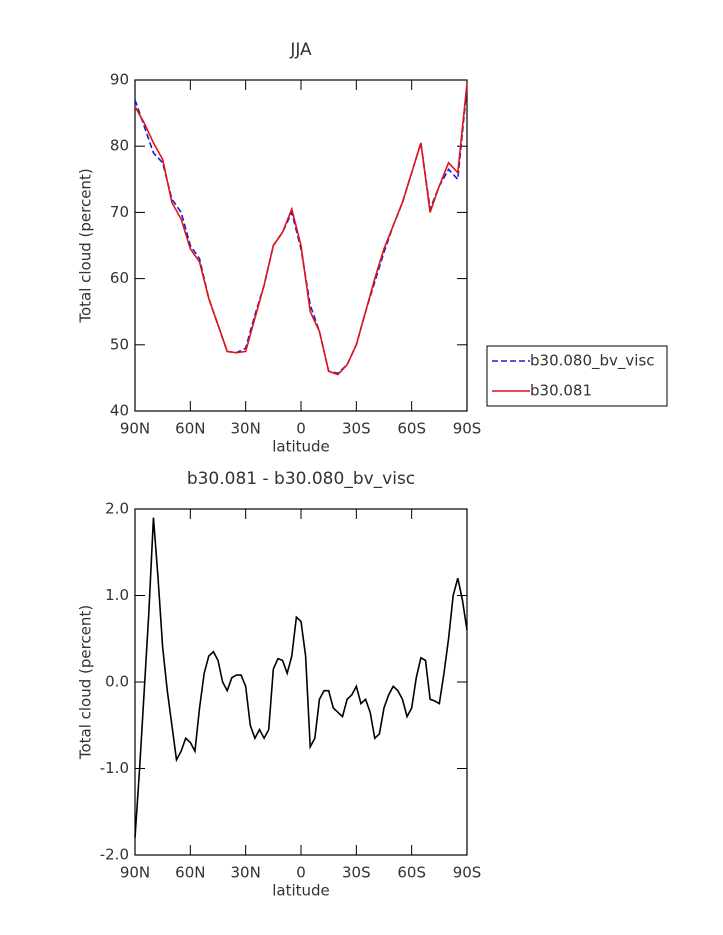  Describe the element at coordinates (577, 376) in the screenshot. I see `legend-box` at that location.